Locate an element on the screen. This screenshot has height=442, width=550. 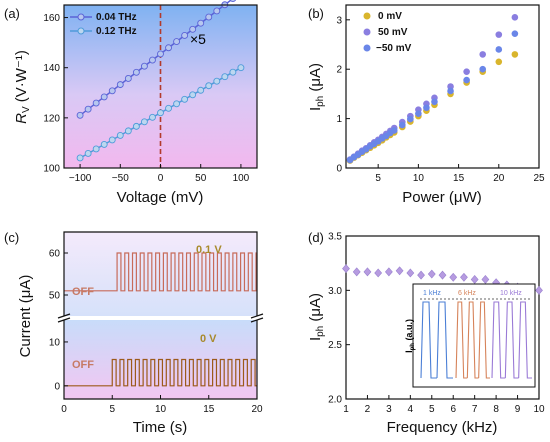
d-x-tick-label: 10 is located at coordinates (539, 409).